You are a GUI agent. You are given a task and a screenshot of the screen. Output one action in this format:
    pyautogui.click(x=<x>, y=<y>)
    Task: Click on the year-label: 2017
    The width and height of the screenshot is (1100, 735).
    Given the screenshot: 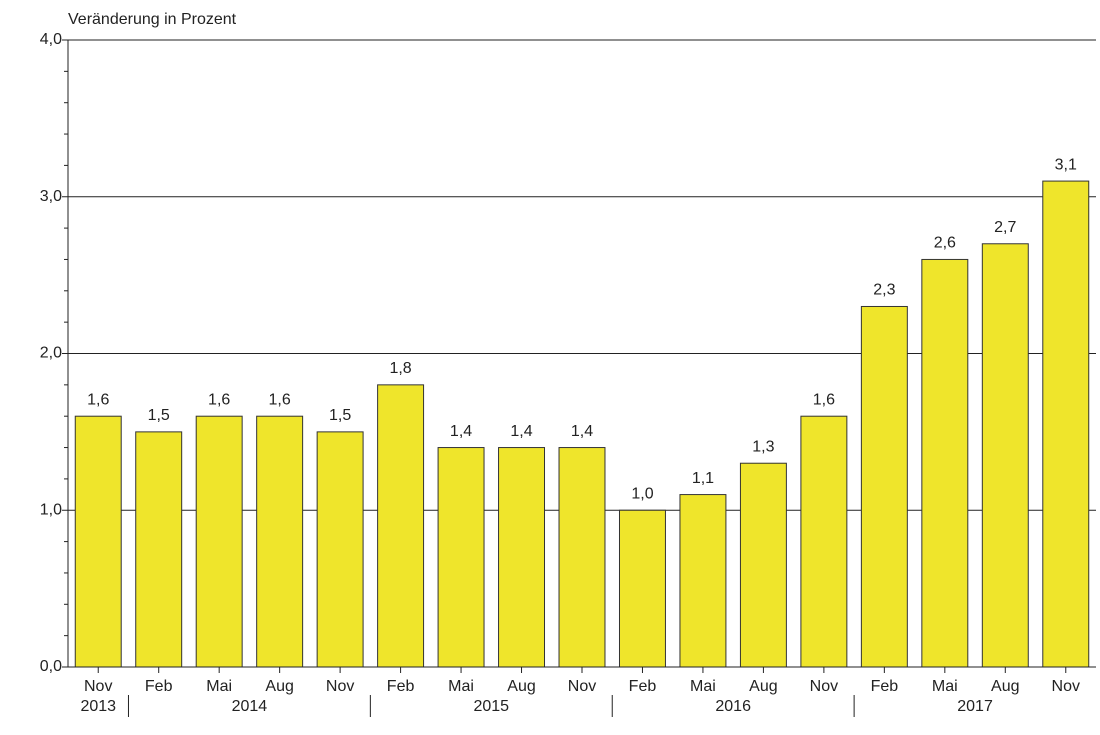 What is the action you would take?
    pyautogui.click(x=975, y=706)
    